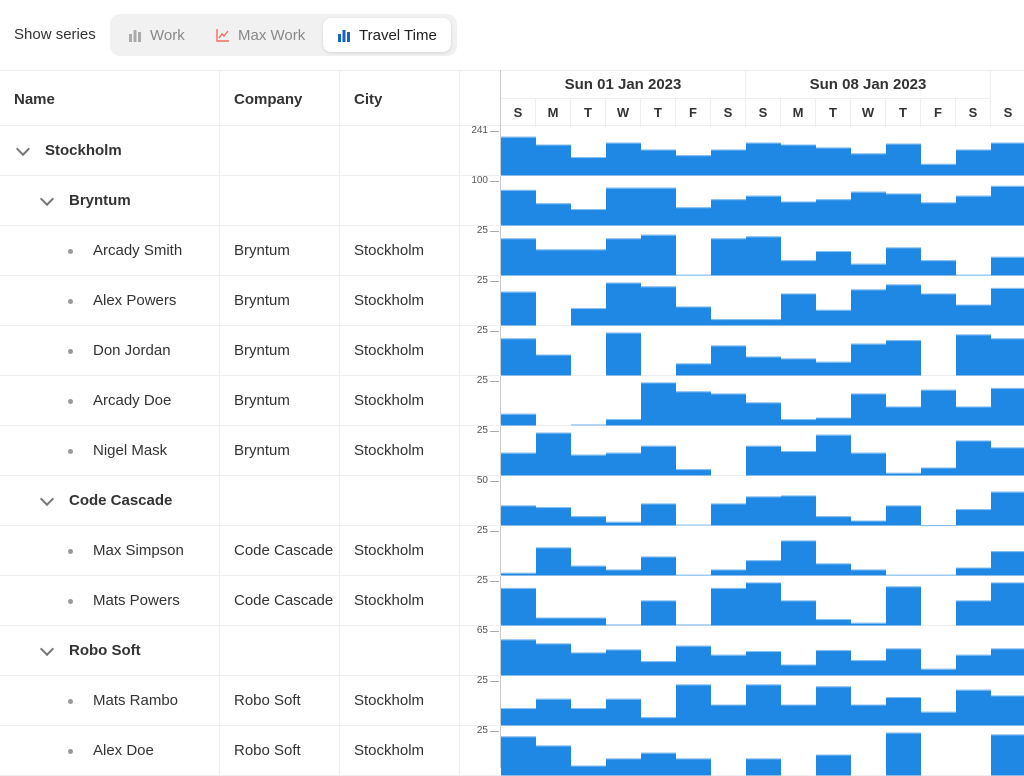 This screenshot has width=1024, height=776. Describe the element at coordinates (156, 35) in the screenshot. I see `work-series-button: Work` at that location.